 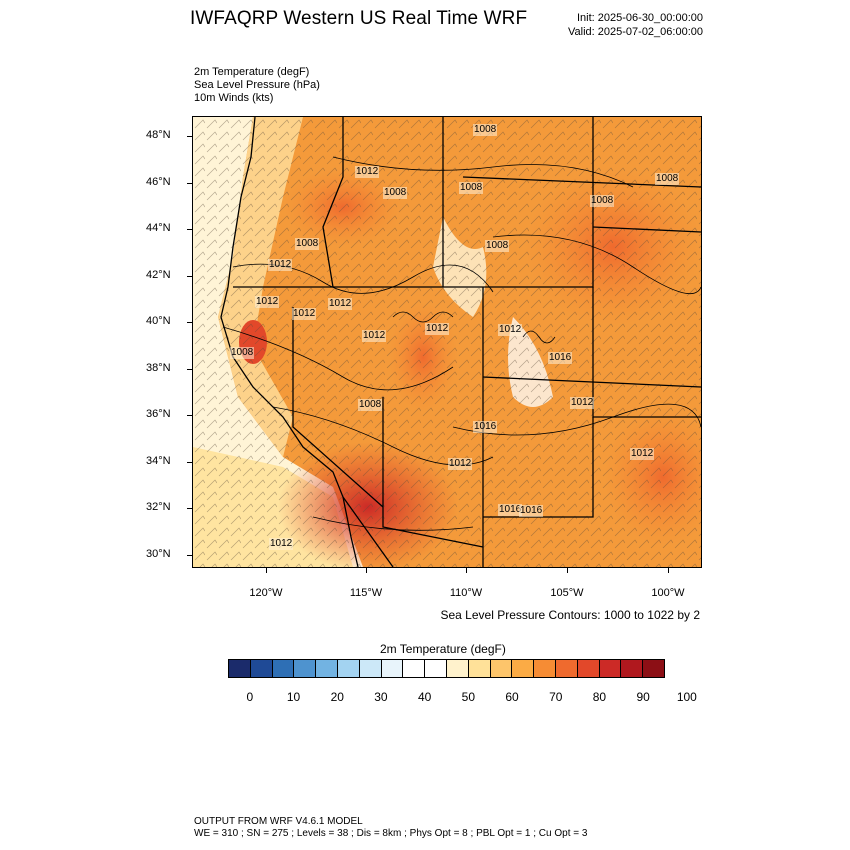 I want to click on lat-label-46n: 46°N, so click(x=158, y=182).